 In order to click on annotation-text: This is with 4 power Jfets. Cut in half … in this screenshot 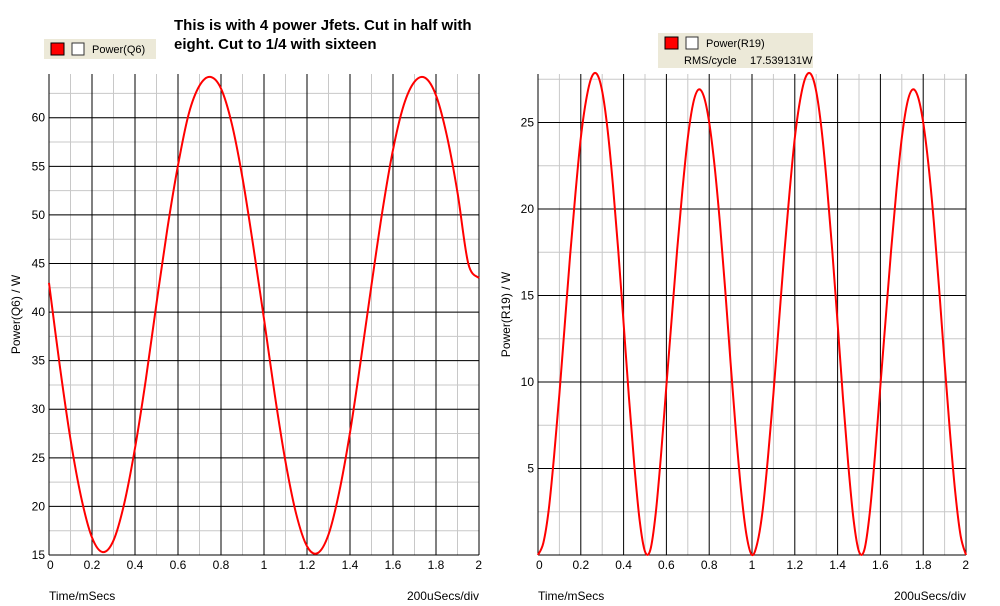, I will do `click(323, 35)`.